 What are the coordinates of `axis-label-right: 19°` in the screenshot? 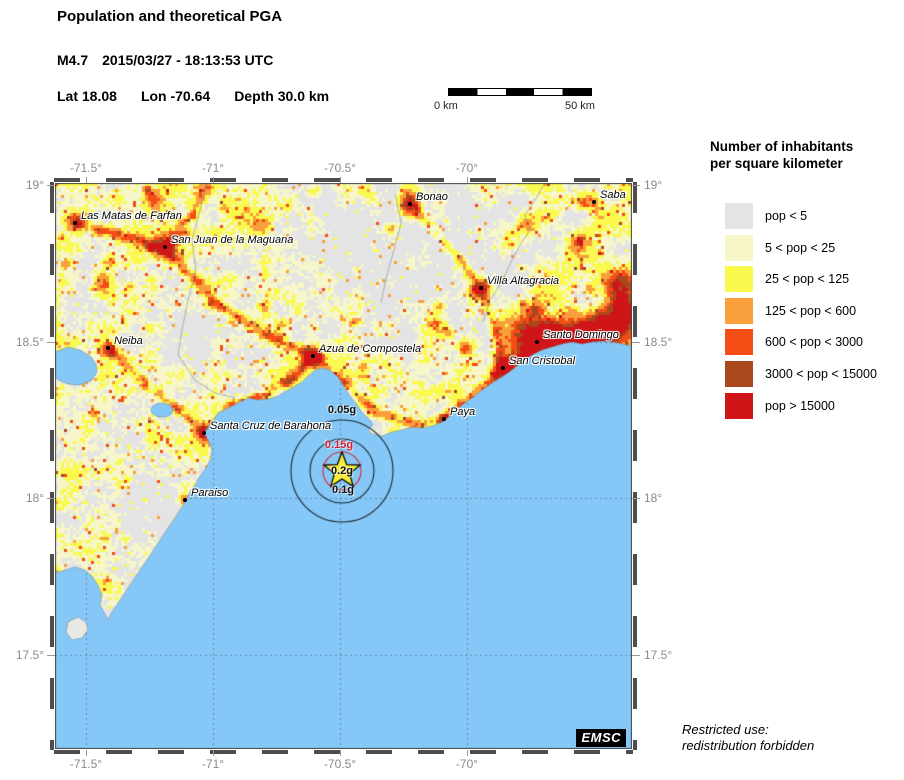 It's located at (653, 185).